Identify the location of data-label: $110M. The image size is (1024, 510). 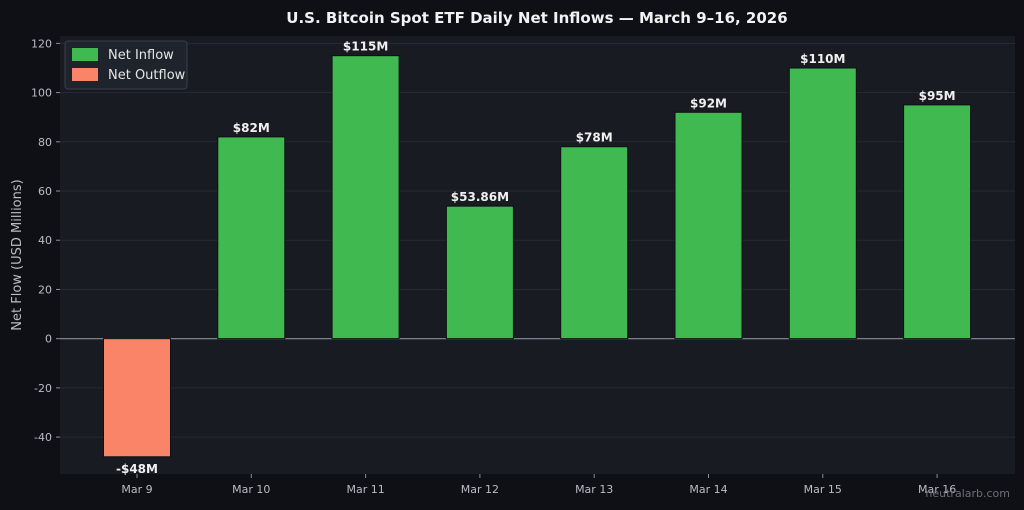
(822, 59).